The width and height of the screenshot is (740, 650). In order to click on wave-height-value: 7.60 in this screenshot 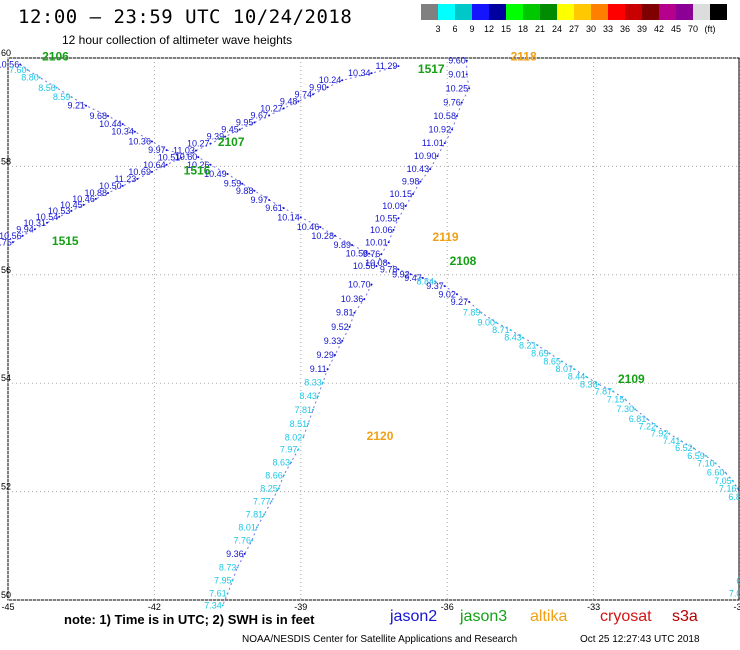, I will do `click(18, 70)`.